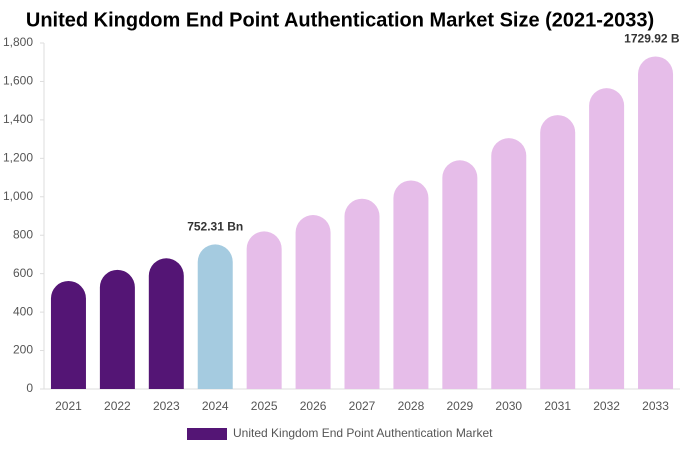 Image resolution: width=680 pixels, height=450 pixels. I want to click on x-tick-label: 2027, so click(362, 406).